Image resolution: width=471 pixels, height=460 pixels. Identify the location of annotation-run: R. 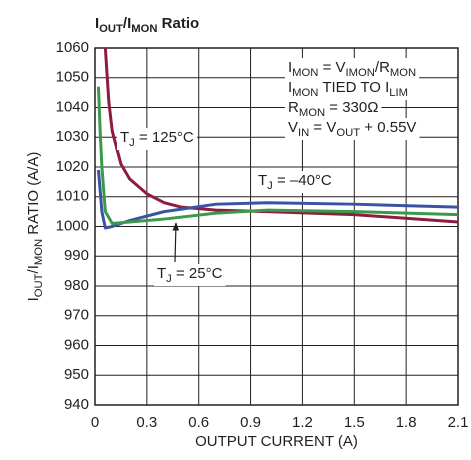
(293, 107).